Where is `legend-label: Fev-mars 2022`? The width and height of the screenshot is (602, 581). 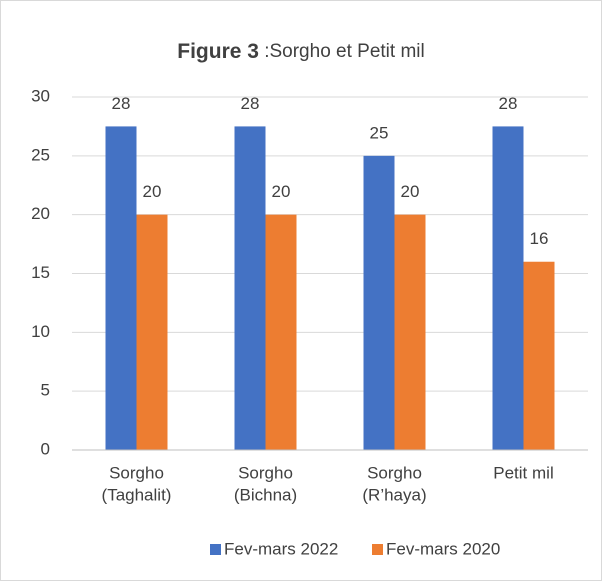
legend-label: Fev-mars 2022 is located at coordinates (281, 548).